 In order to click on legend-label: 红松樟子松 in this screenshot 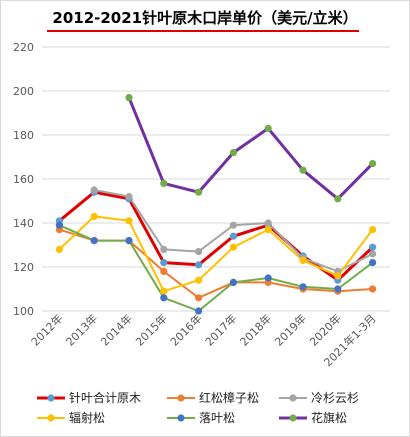, I will do `click(229, 398)`.